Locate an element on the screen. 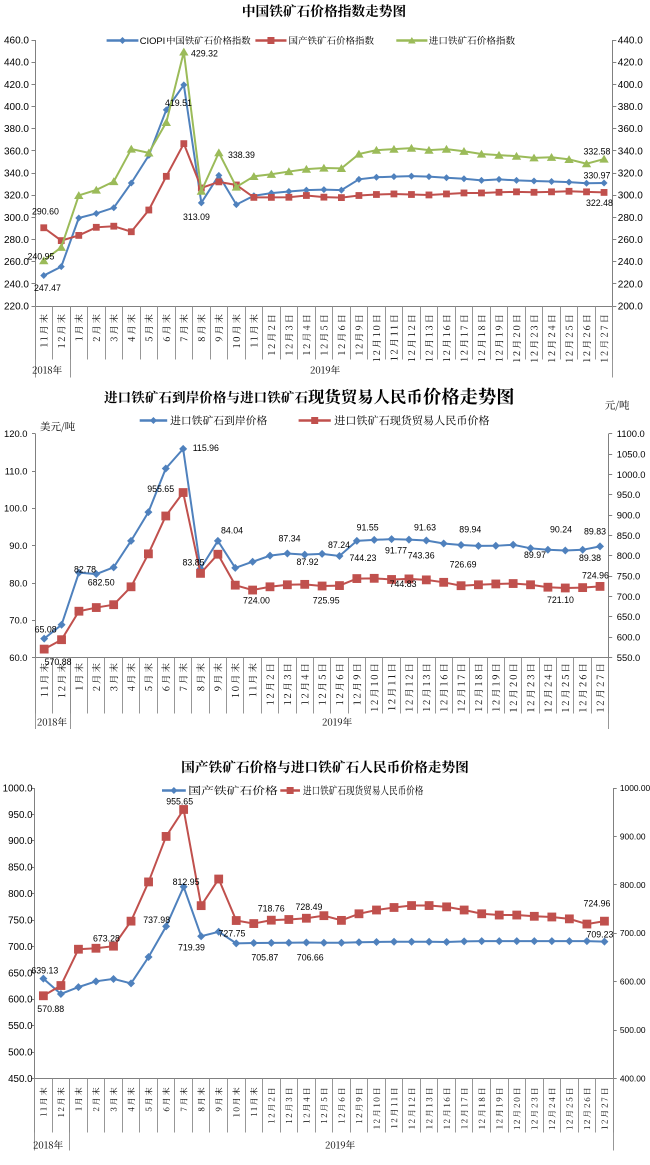 This screenshot has width=650, height=1165. svg-text: 800.0 is located at coordinates (20, 894).